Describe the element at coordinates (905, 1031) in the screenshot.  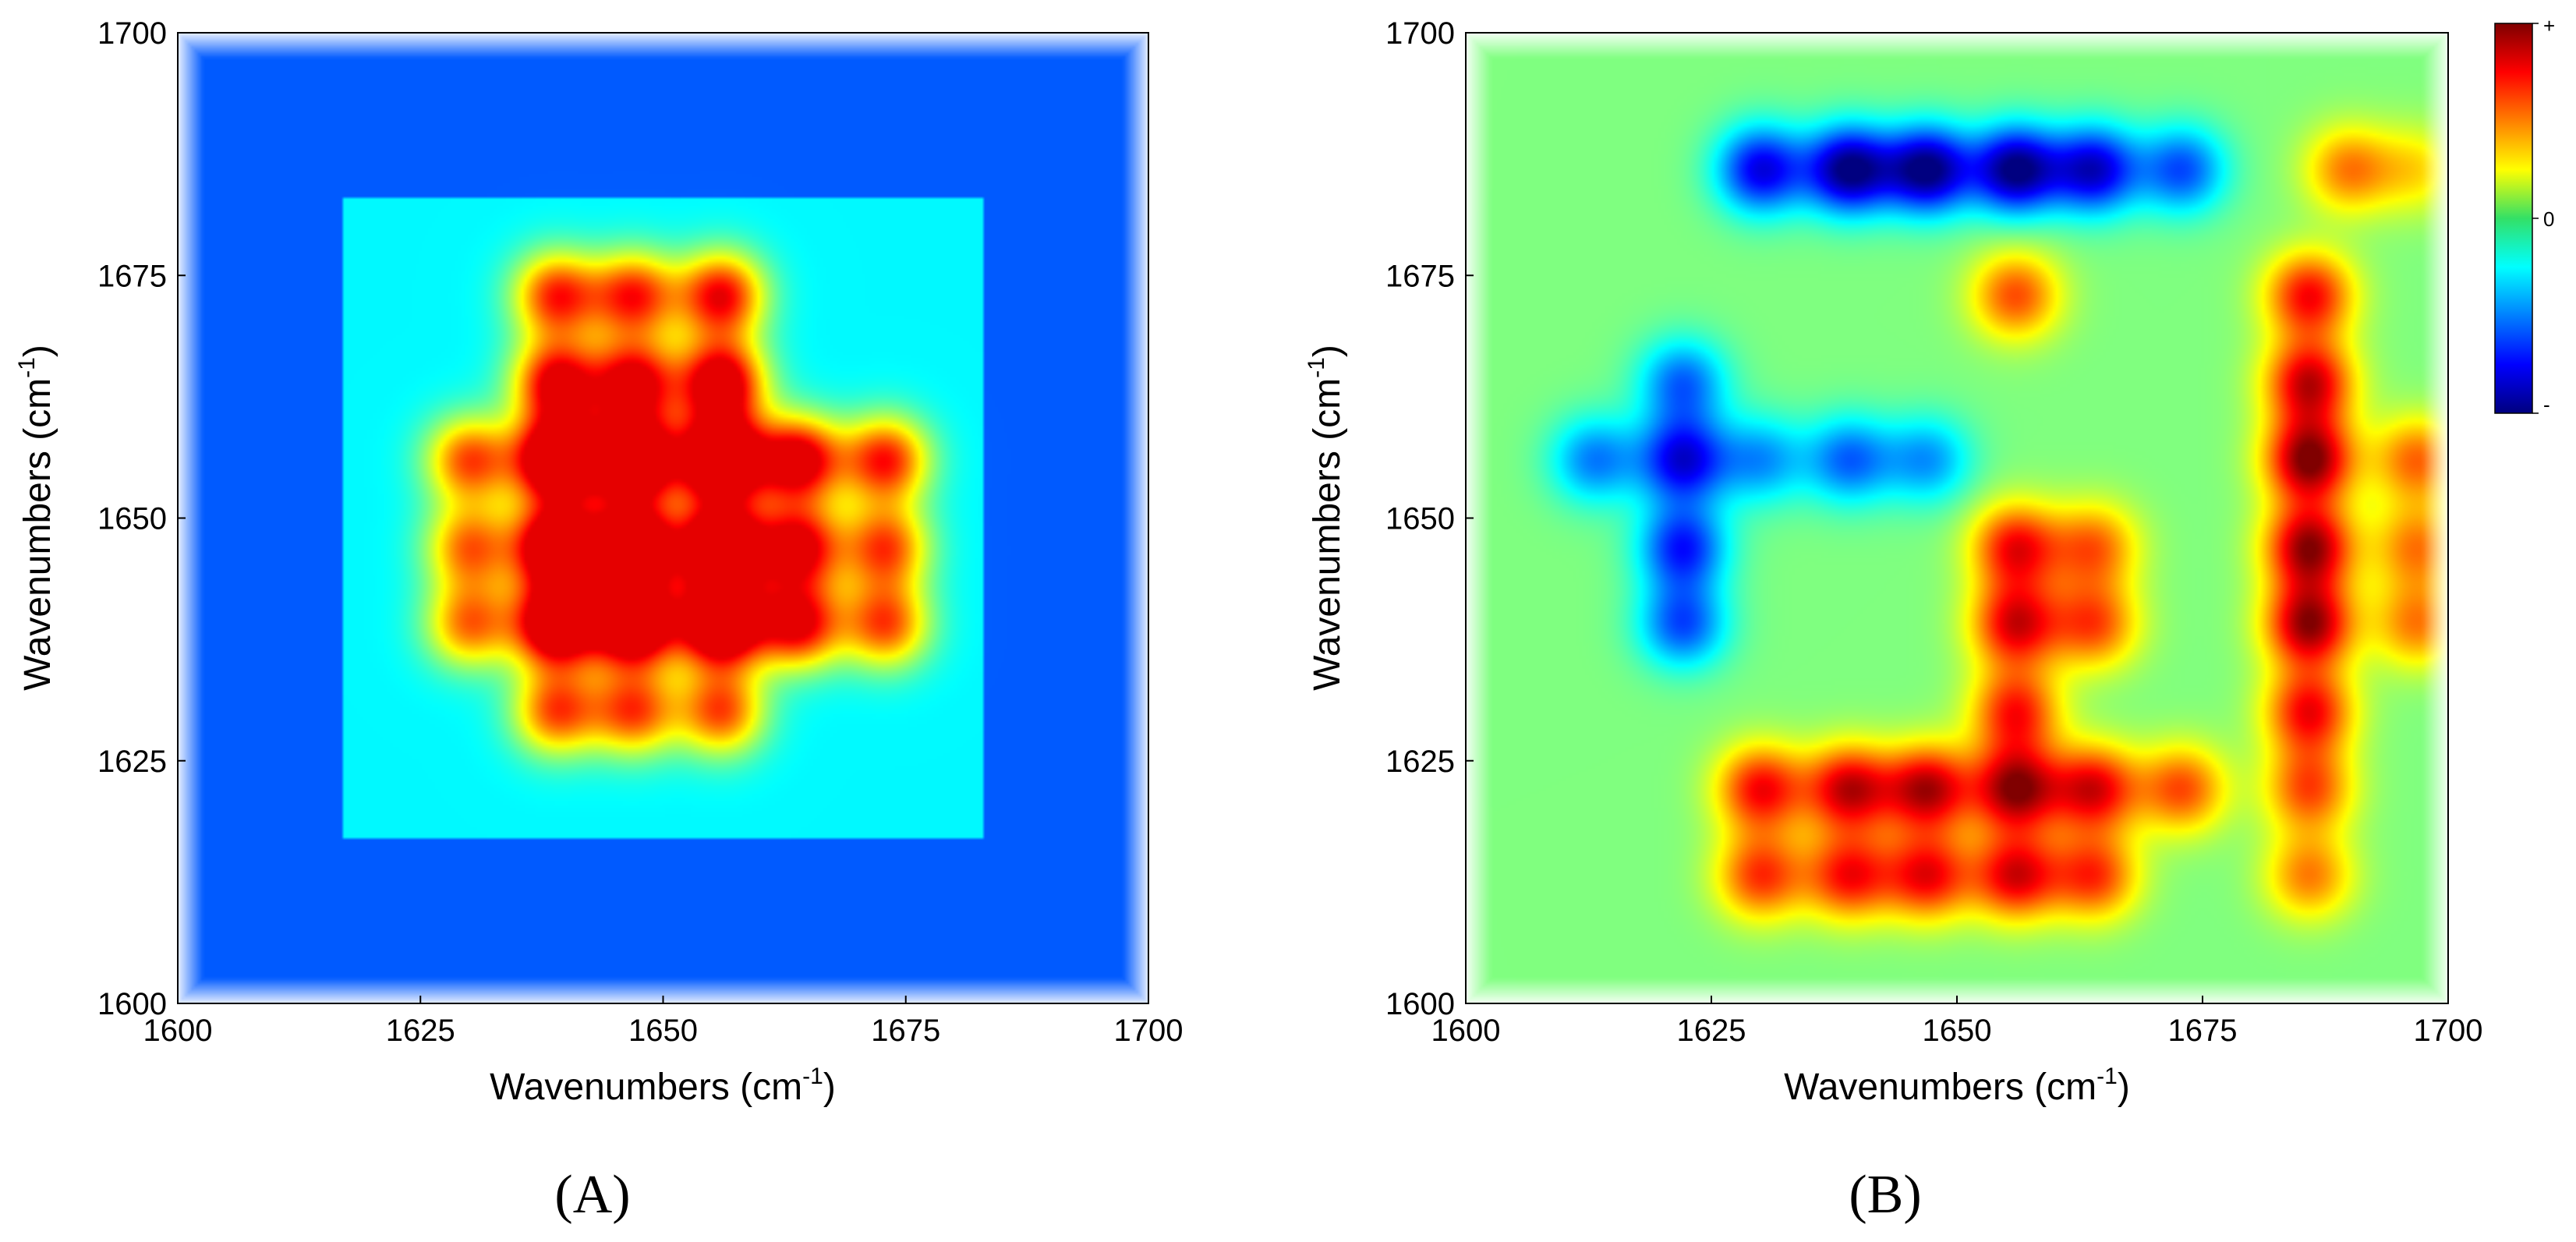
I see `x-tick-label-a: 1675` at that location.